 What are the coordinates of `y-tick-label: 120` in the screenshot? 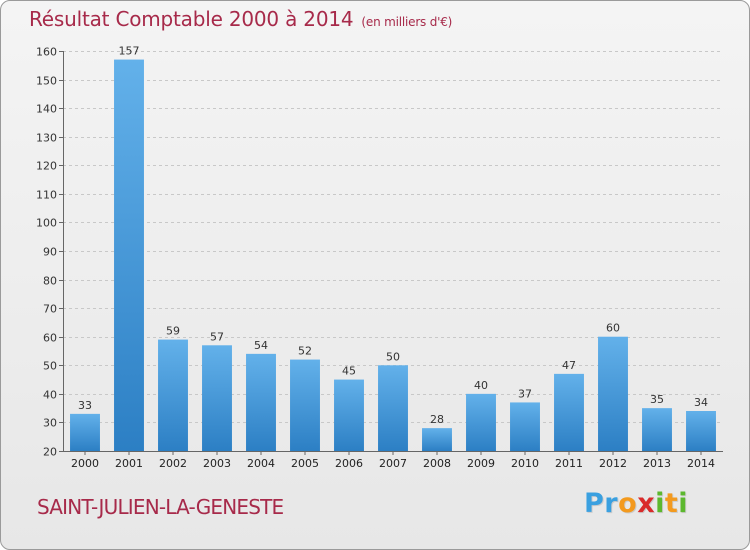 It's located at (46, 166).